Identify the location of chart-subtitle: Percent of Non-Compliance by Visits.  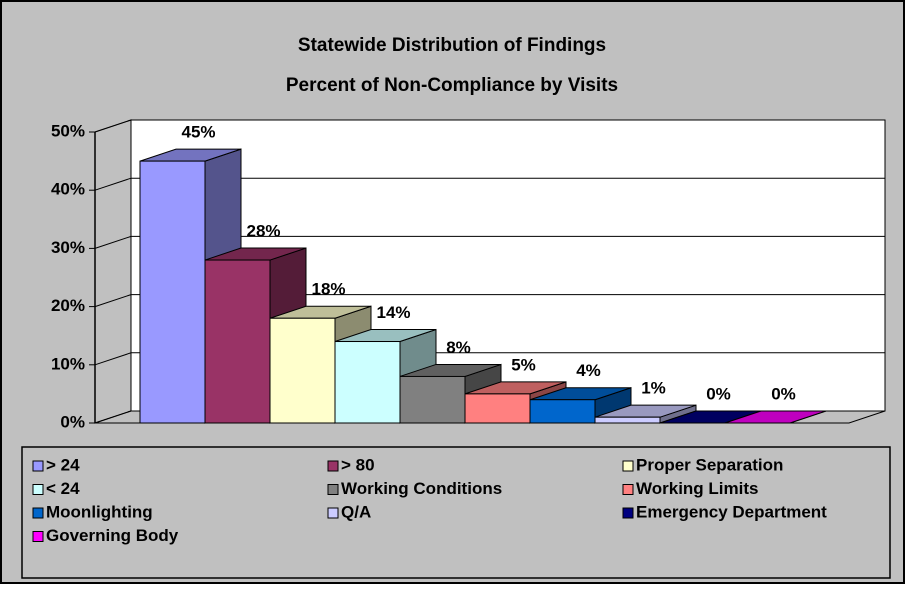
(452, 85).